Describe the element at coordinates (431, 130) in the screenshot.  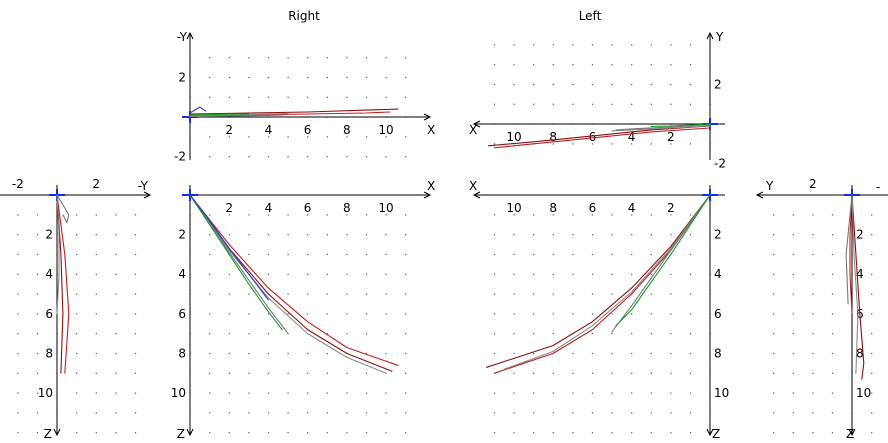
I see `x-axis-label: X` at that location.